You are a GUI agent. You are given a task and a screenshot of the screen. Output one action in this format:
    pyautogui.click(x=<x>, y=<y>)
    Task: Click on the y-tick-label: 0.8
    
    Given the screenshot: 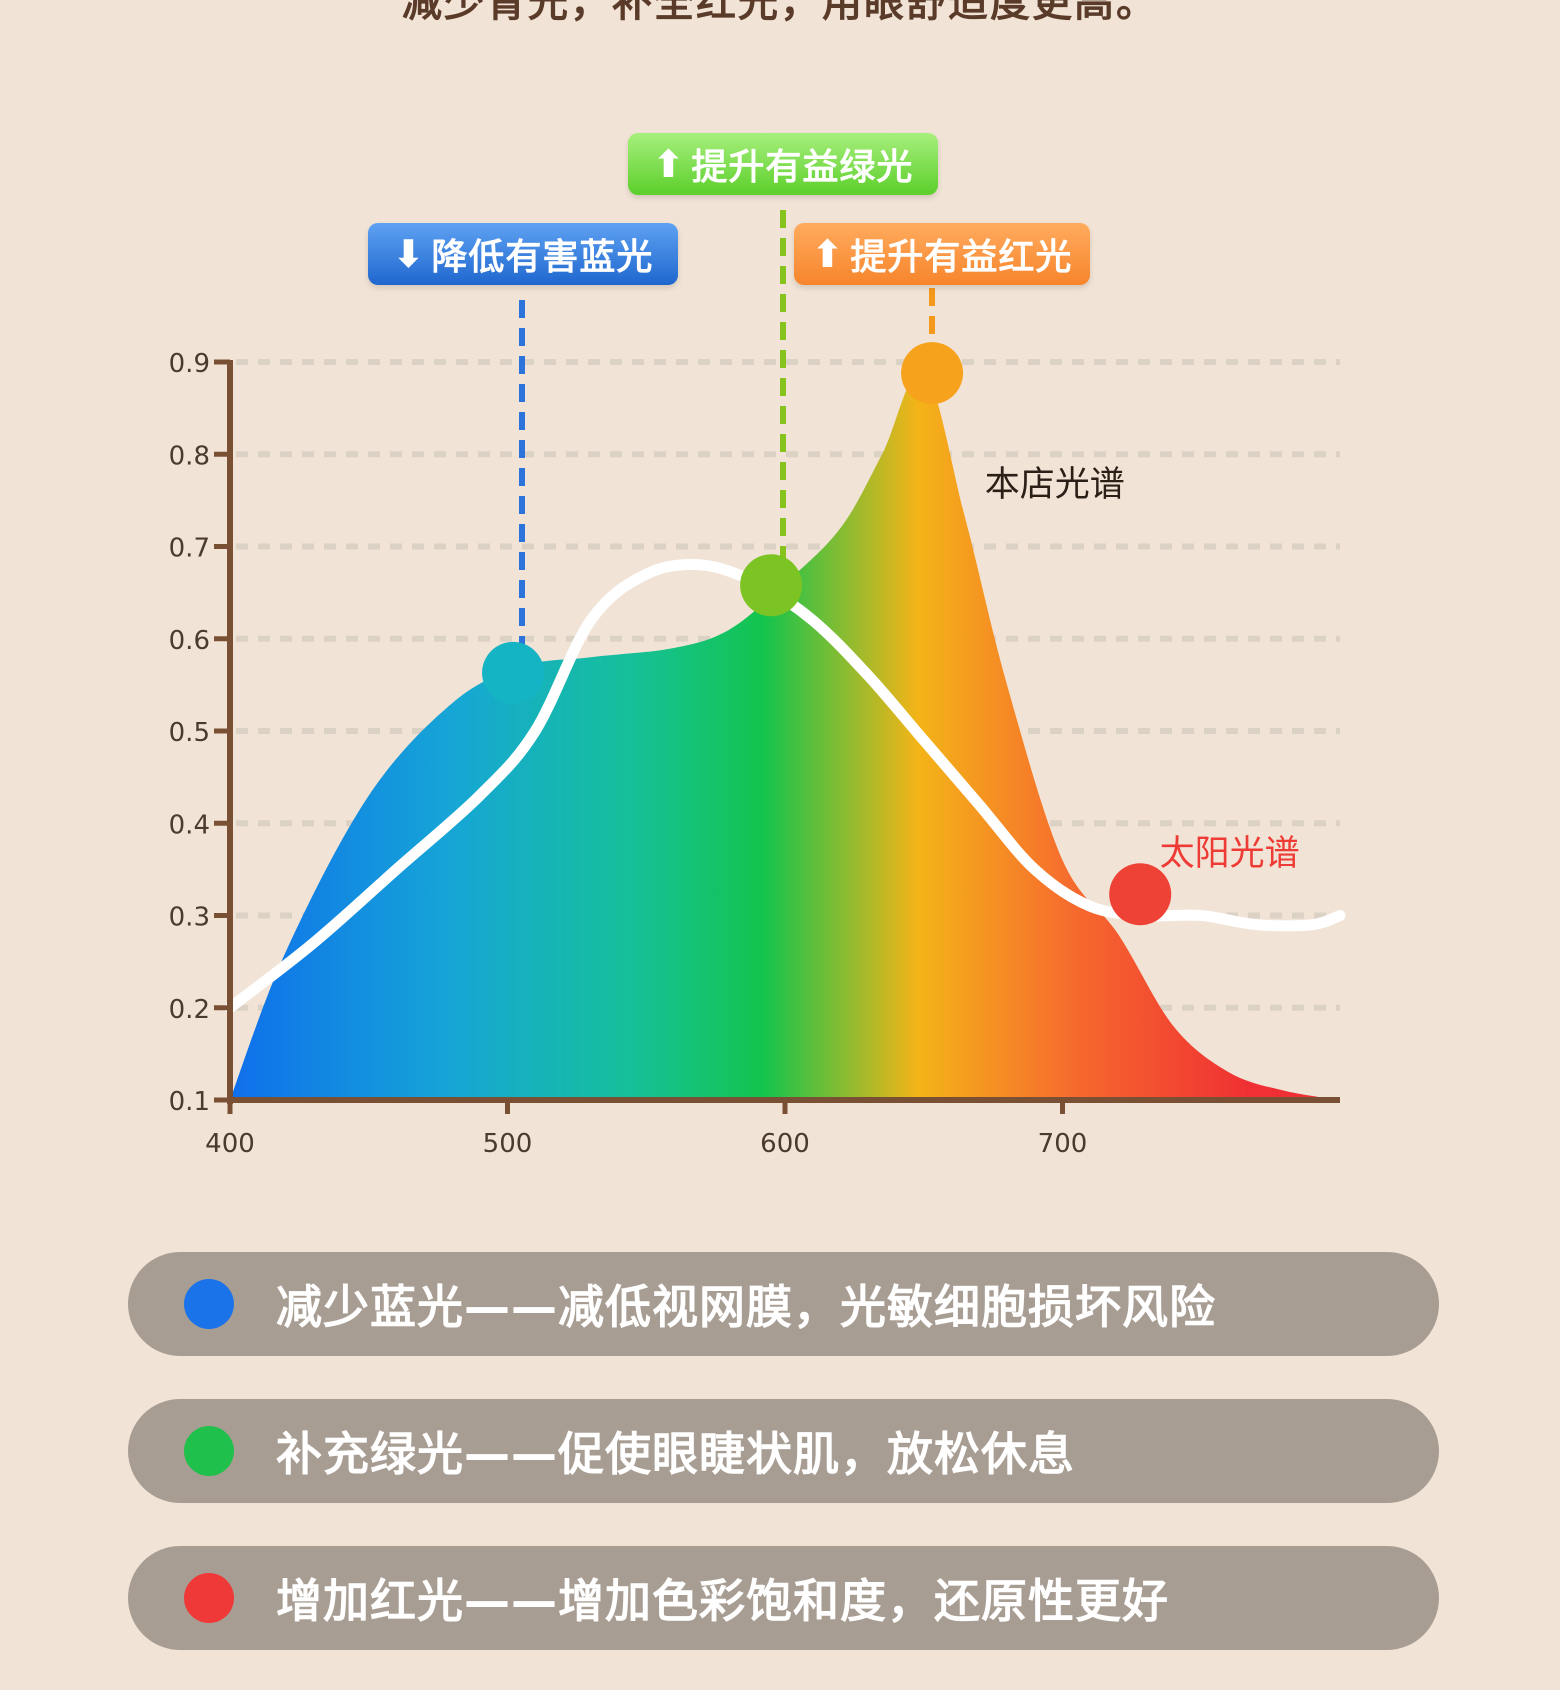 What is the action you would take?
    pyautogui.click(x=189, y=456)
    